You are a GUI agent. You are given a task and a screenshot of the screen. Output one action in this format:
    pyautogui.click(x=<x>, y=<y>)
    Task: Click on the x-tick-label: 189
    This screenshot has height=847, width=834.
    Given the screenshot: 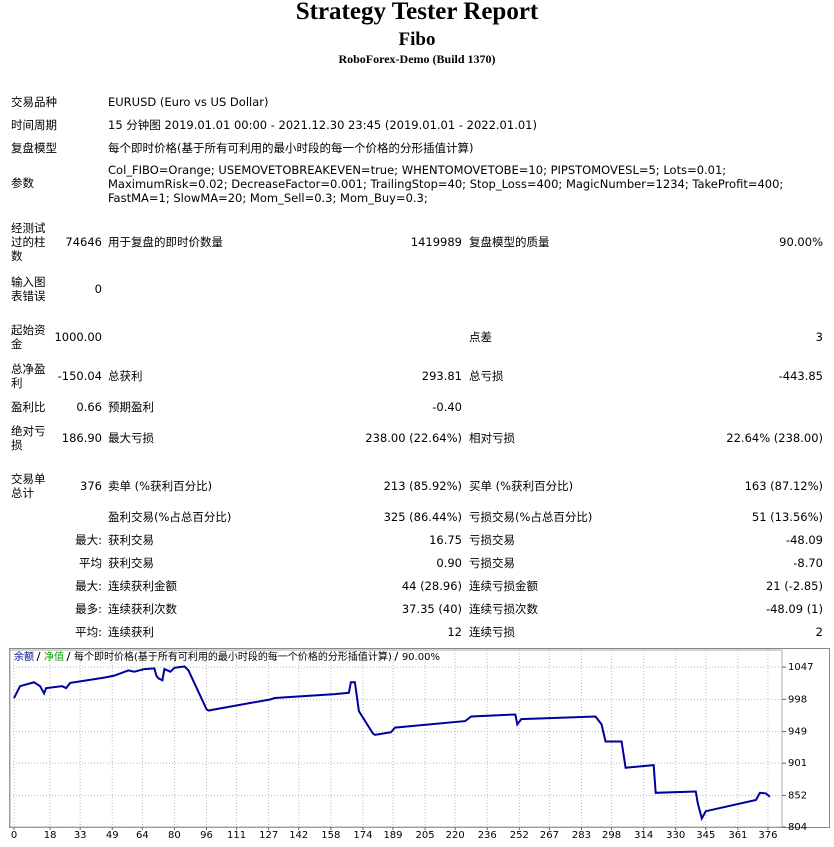 What is the action you would take?
    pyautogui.click(x=392, y=835)
    